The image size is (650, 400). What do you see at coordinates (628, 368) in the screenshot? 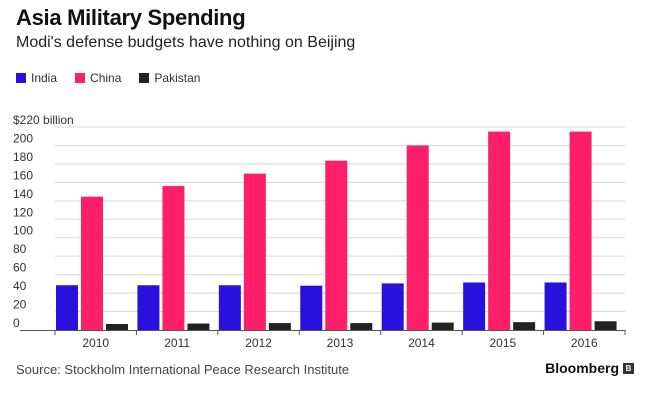
I see `bloomberg-logo-icon: B` at bounding box center [628, 368].